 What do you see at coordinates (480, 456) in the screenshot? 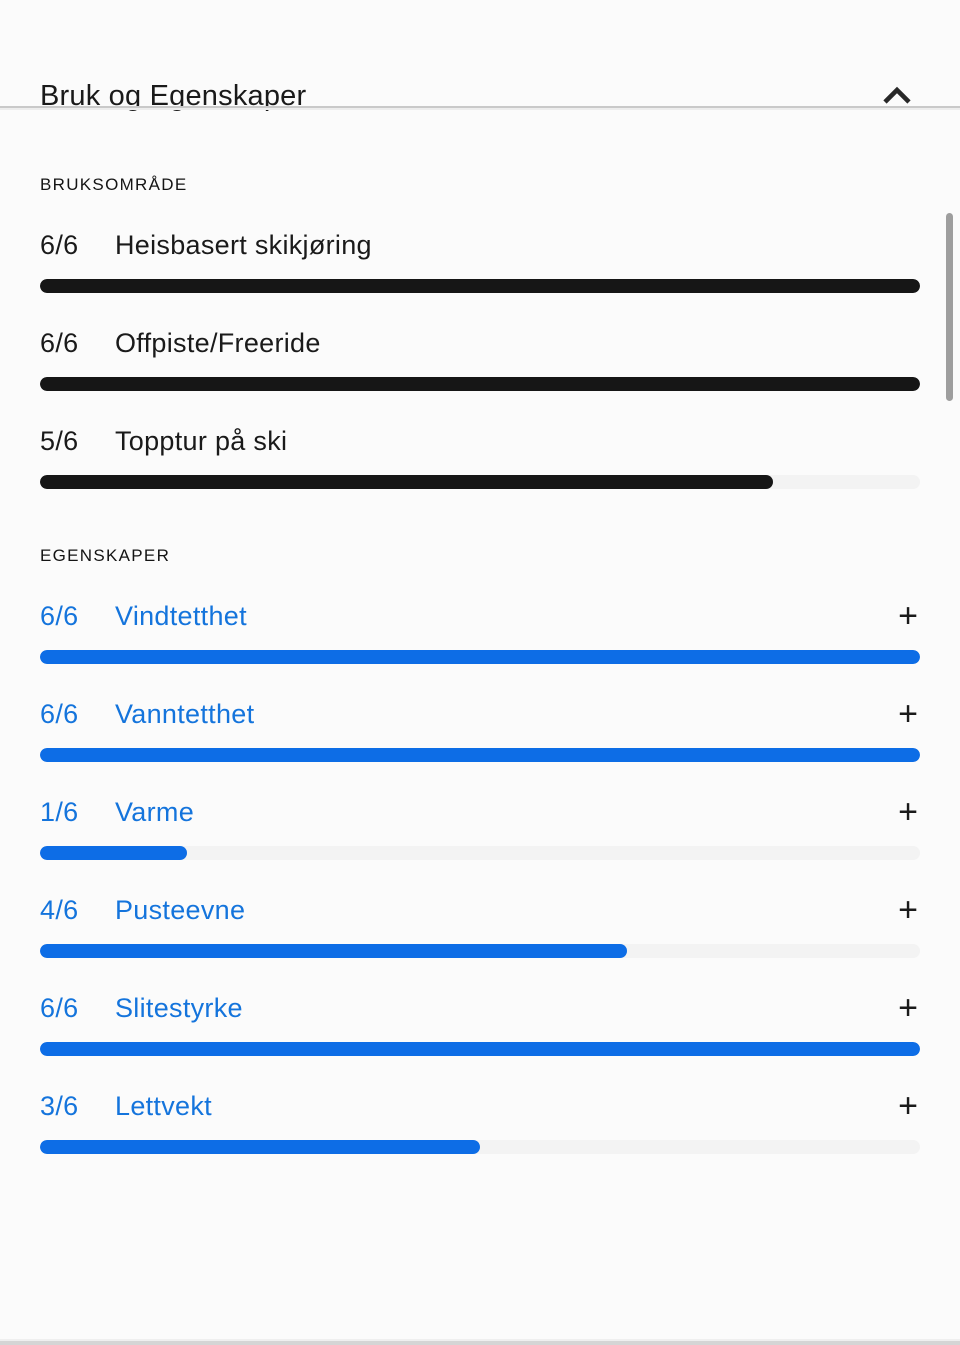
I see `usage-row-topptur: 5/6 Topptur på ski` at bounding box center [480, 456].